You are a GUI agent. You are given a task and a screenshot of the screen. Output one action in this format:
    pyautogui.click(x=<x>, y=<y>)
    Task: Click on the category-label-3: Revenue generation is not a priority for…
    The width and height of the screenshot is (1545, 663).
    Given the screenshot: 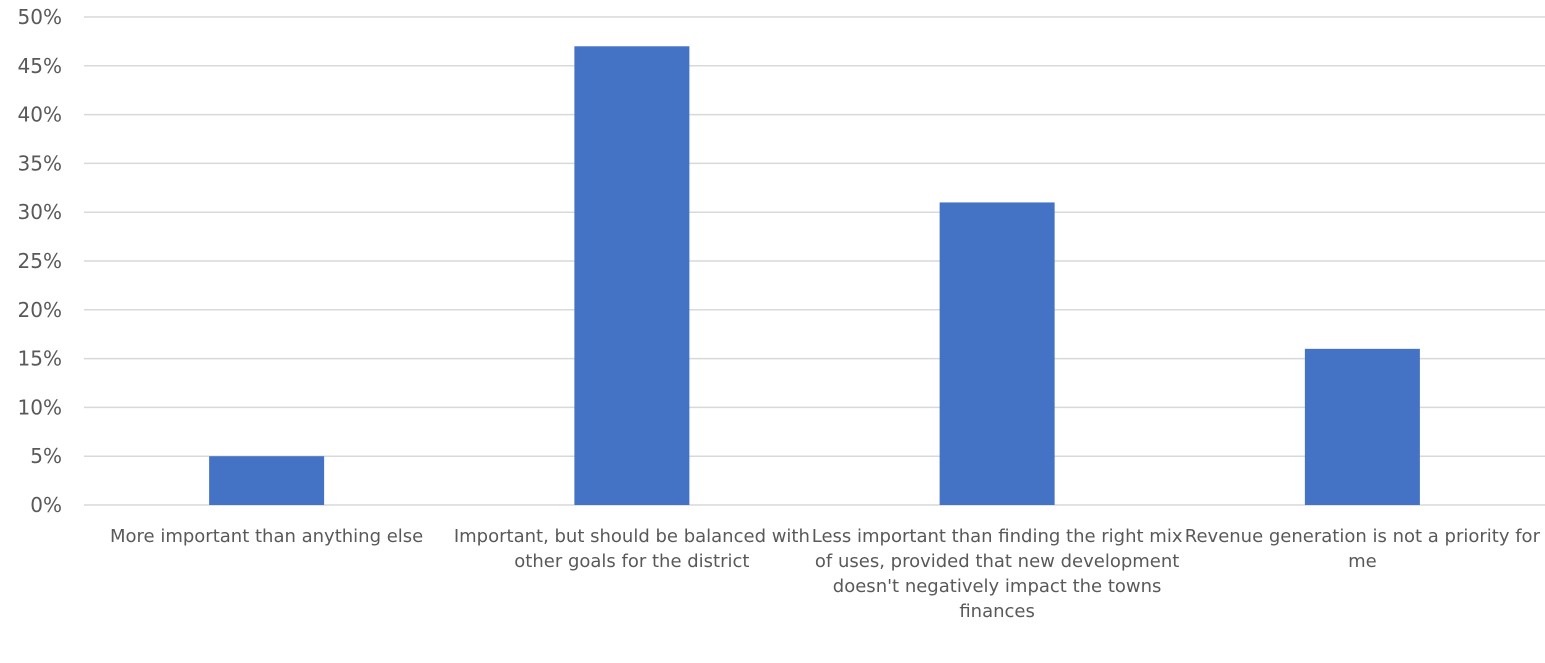 What is the action you would take?
    pyautogui.click(x=1362, y=549)
    